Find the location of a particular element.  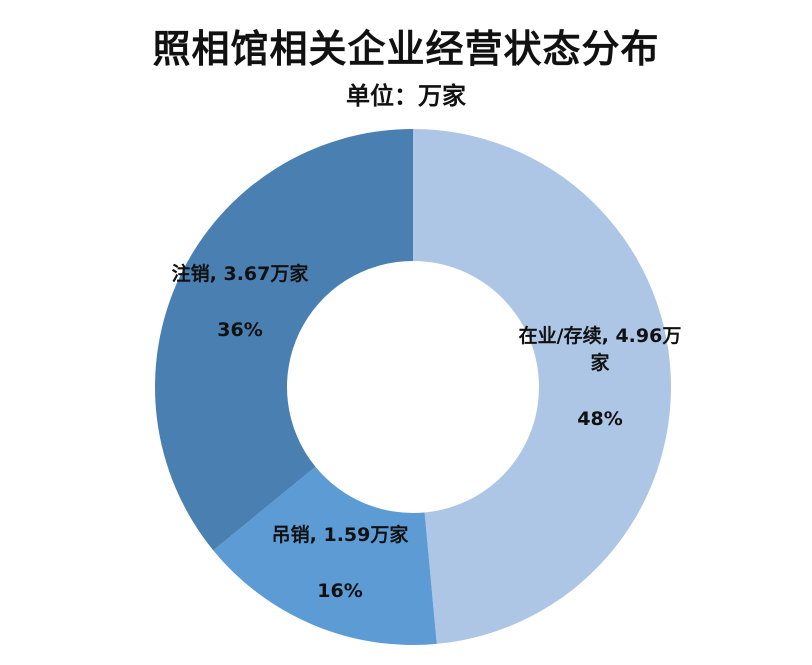

chart-subtitle: 单位：万家 is located at coordinates (406, 96).